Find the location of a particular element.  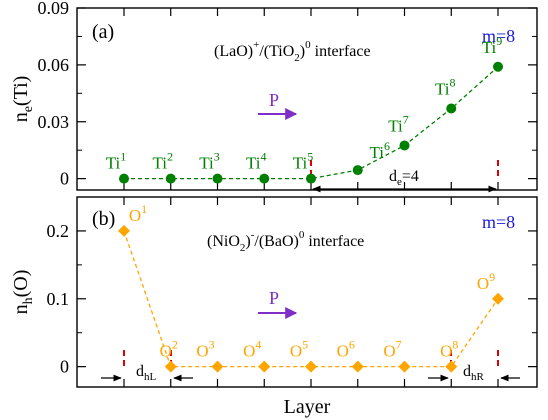

y-tick-label: 0.2 is located at coordinates (58, 231).